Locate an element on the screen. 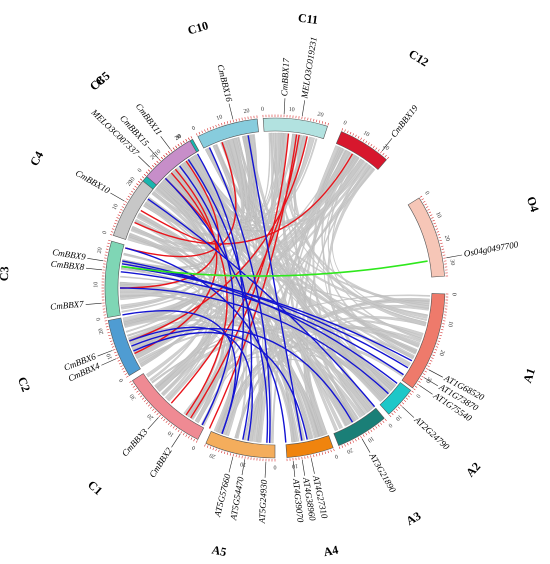  arabidopsis-collinear-link is located at coordinates (267, 313).